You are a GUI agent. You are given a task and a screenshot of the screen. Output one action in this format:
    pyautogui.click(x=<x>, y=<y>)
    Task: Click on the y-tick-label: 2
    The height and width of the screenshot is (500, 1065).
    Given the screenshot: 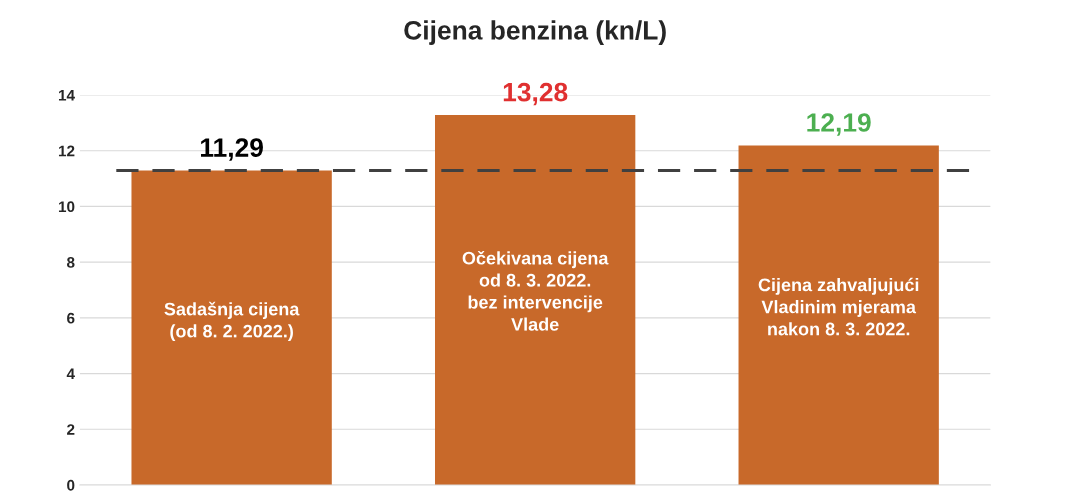 What is the action you would take?
    pyautogui.click(x=71, y=429)
    